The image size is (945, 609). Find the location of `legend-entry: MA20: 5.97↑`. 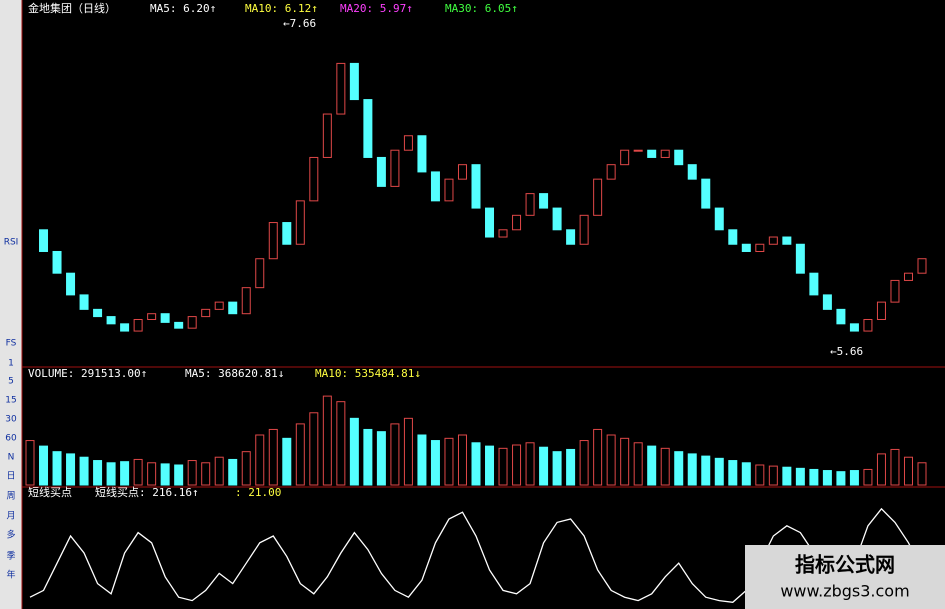

legend-entry: MA20: 5.97↑ is located at coordinates (376, 8).